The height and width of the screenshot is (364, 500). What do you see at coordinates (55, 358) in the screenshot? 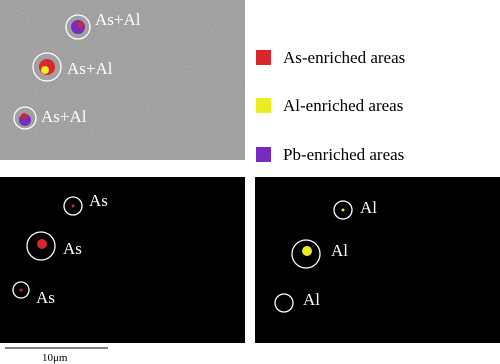
I see `scale-bar-label: 10μm` at bounding box center [55, 358].